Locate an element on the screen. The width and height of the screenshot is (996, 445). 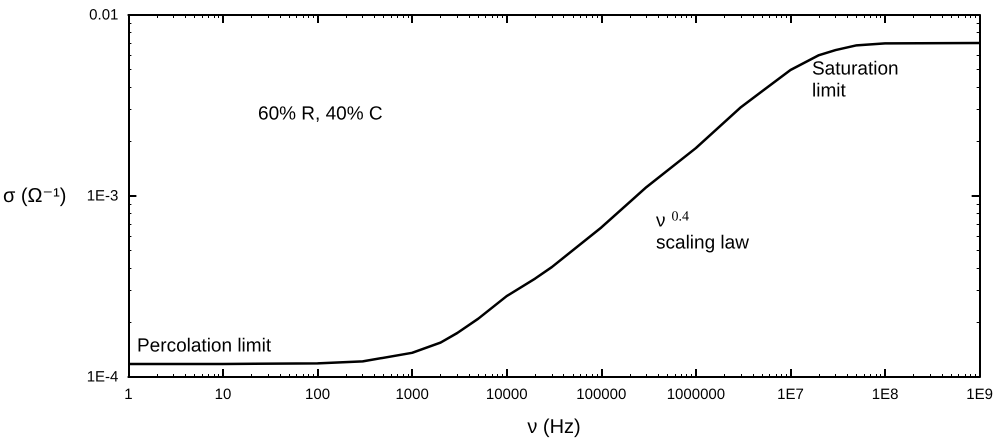
annotation: Percolation limit is located at coordinates (204, 346).